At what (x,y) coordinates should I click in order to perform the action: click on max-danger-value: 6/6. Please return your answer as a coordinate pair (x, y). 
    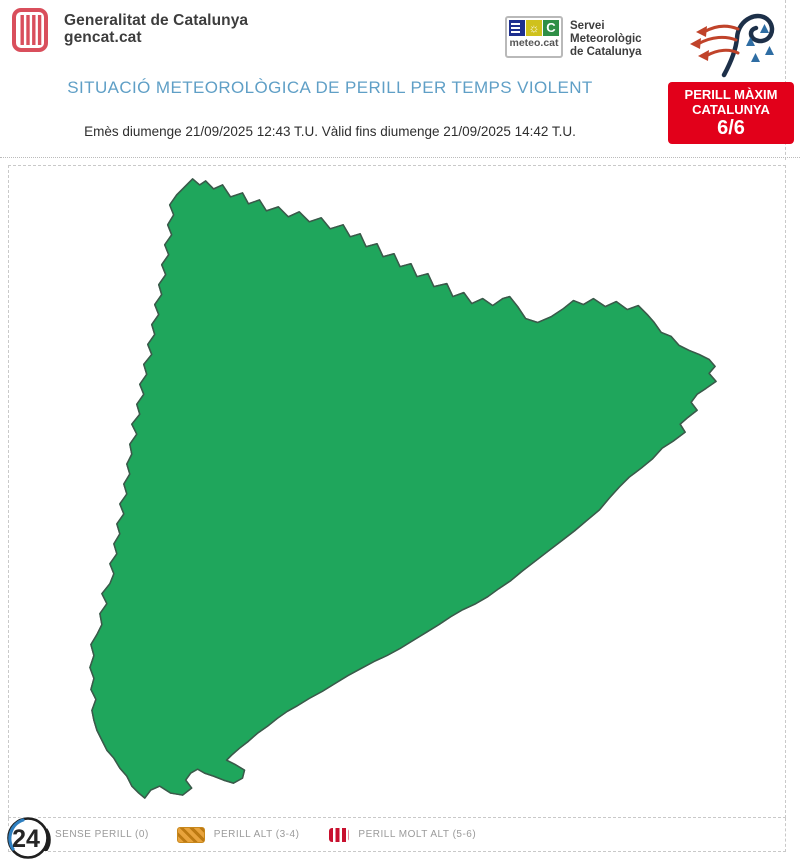
    Looking at the image, I should click on (731, 128).